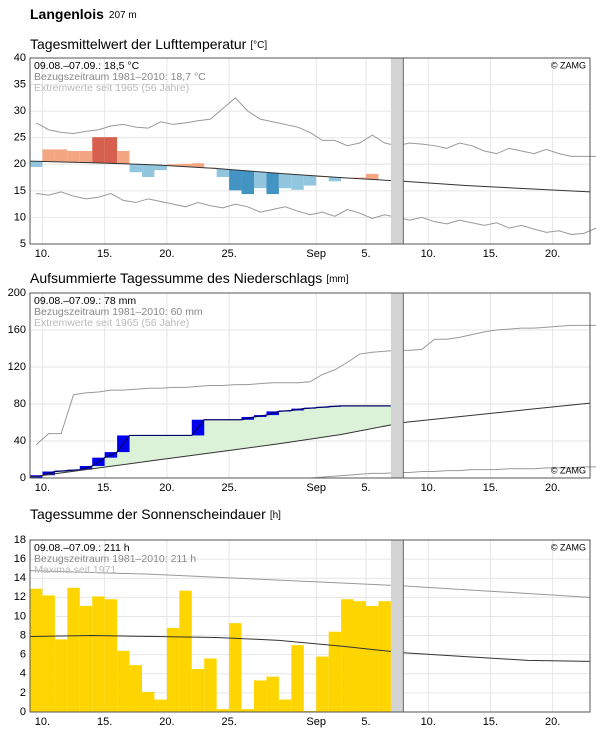 This screenshot has width=596, height=729. What do you see at coordinates (85, 301) in the screenshot?
I see `info-line: 09.08.–07.09.: 78 mm` at bounding box center [85, 301].